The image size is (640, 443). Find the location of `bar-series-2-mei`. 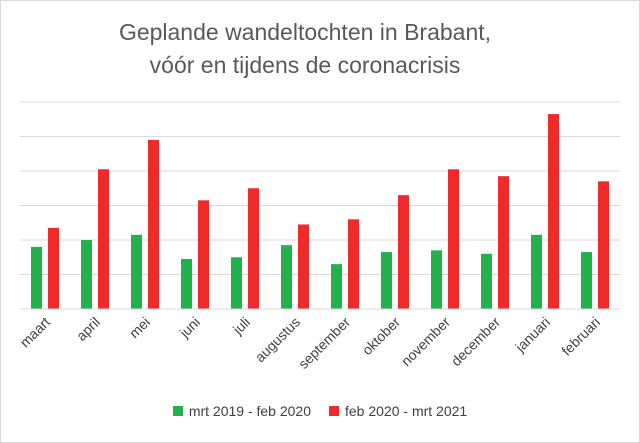

bar-series-2-mei is located at coordinates (153, 224).